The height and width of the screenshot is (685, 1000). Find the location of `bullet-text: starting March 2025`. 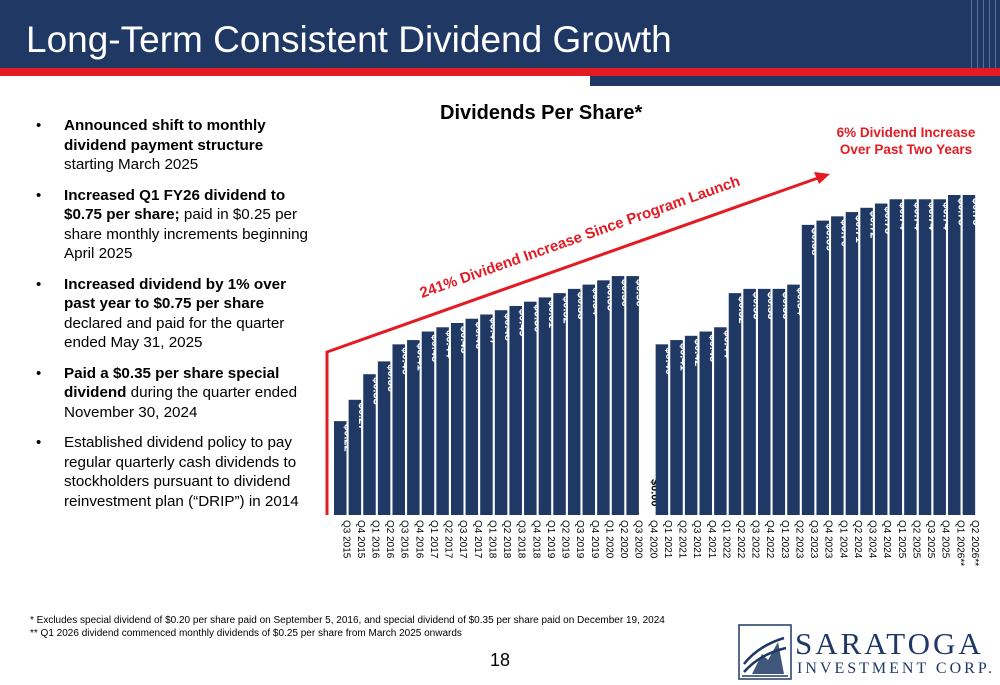

bullet-text: starting March 2025 is located at coordinates (131, 164).